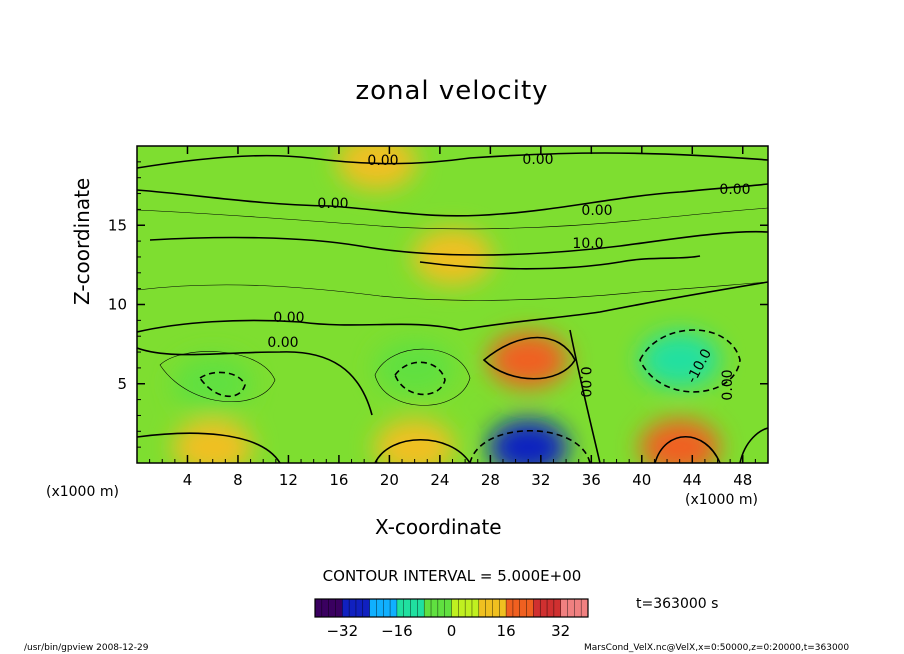  Describe the element at coordinates (338, 480) in the screenshot. I see `x-tick-label-3: 16` at that location.